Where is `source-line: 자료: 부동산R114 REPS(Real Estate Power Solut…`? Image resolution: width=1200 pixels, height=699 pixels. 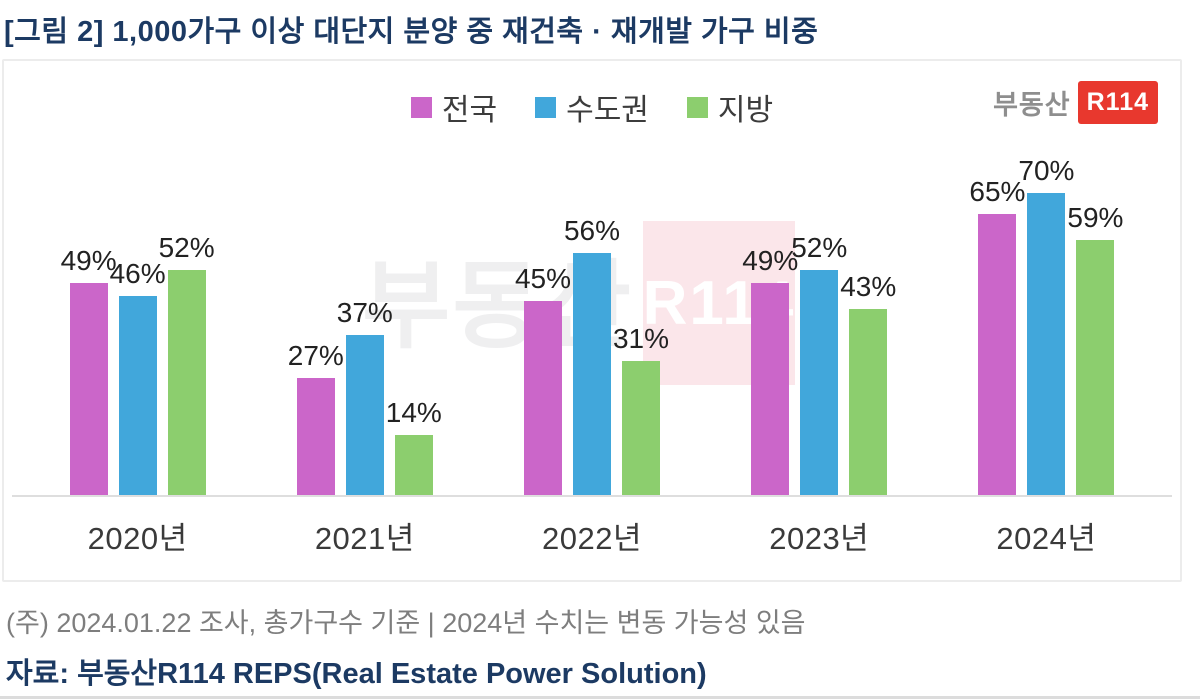
source-line: 자료: 부동산R114 REPS(Real Estate Power Solut… is located at coordinates (356, 674).